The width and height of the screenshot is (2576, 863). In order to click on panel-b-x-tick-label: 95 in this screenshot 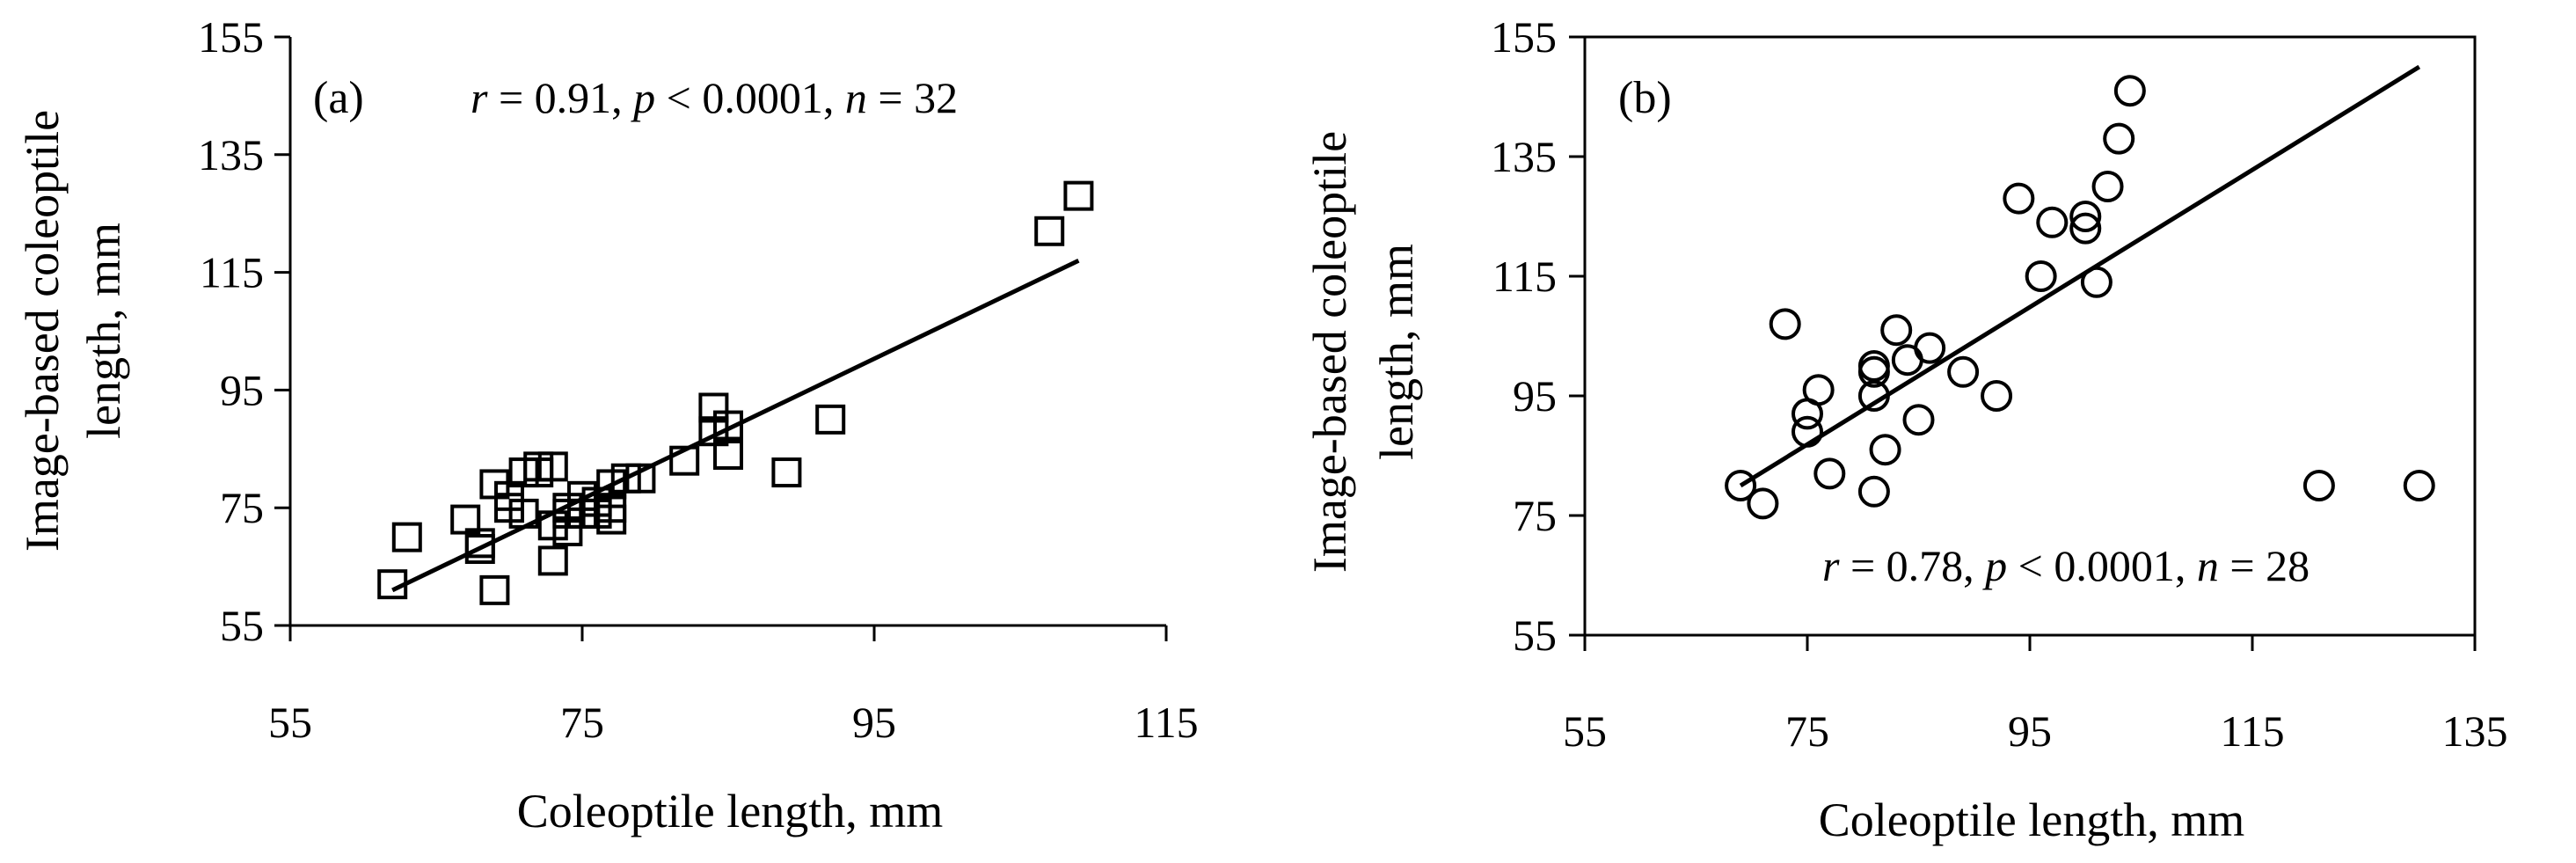, I will do `click(2030, 731)`.